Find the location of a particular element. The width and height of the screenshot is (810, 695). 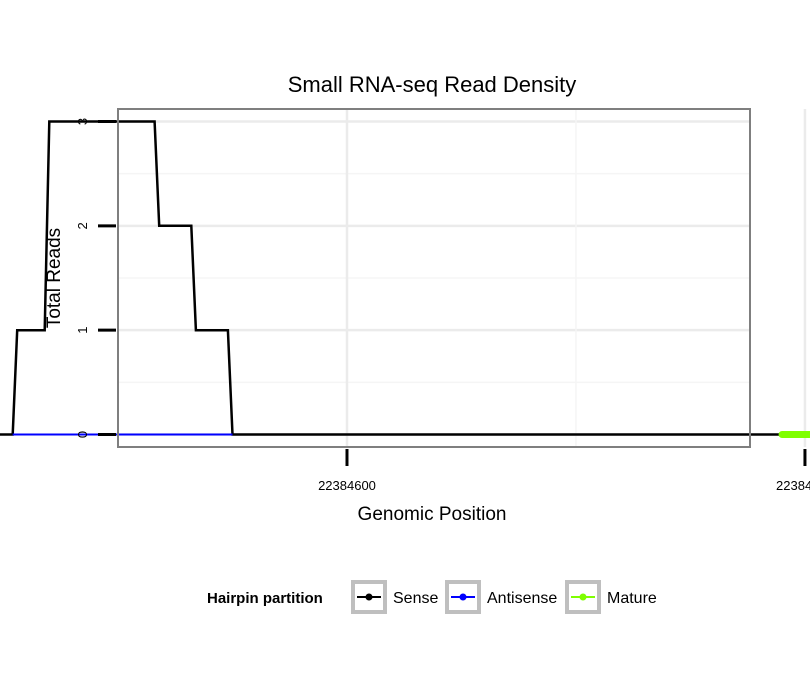

chart-title: Small RNA-seq Read Density is located at coordinates (432, 84).